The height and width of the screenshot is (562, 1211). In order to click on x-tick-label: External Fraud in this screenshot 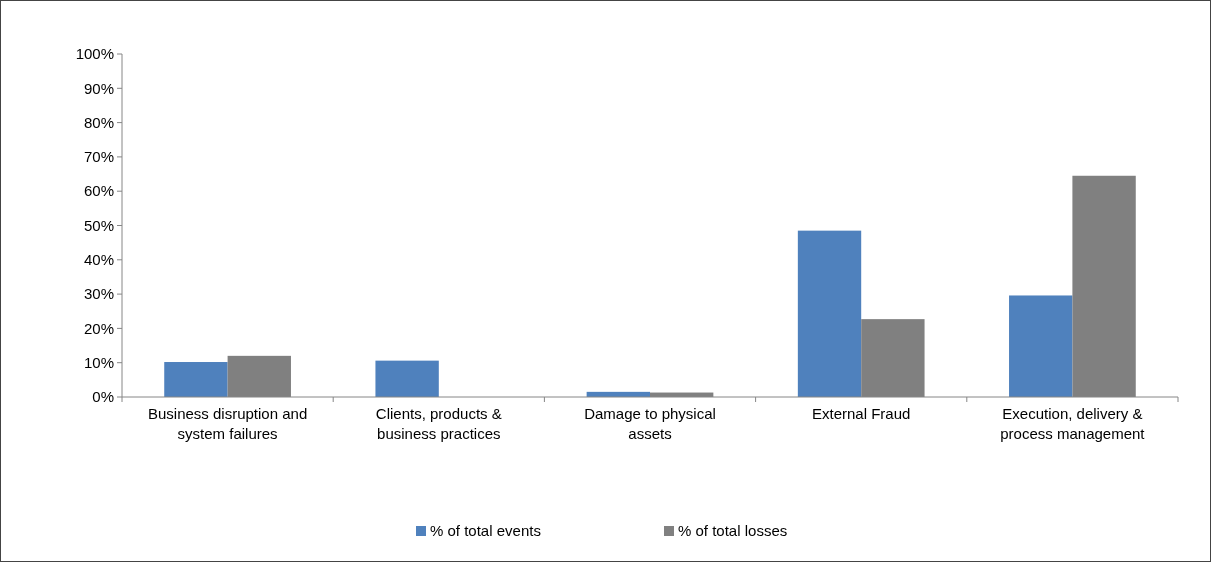, I will do `click(861, 413)`.